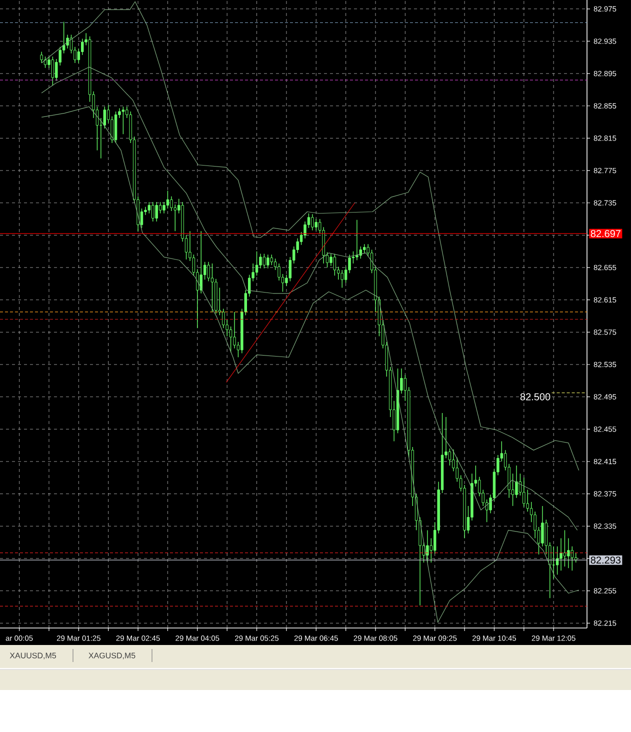  I want to click on ref-line-label: 82.500, so click(535, 396).